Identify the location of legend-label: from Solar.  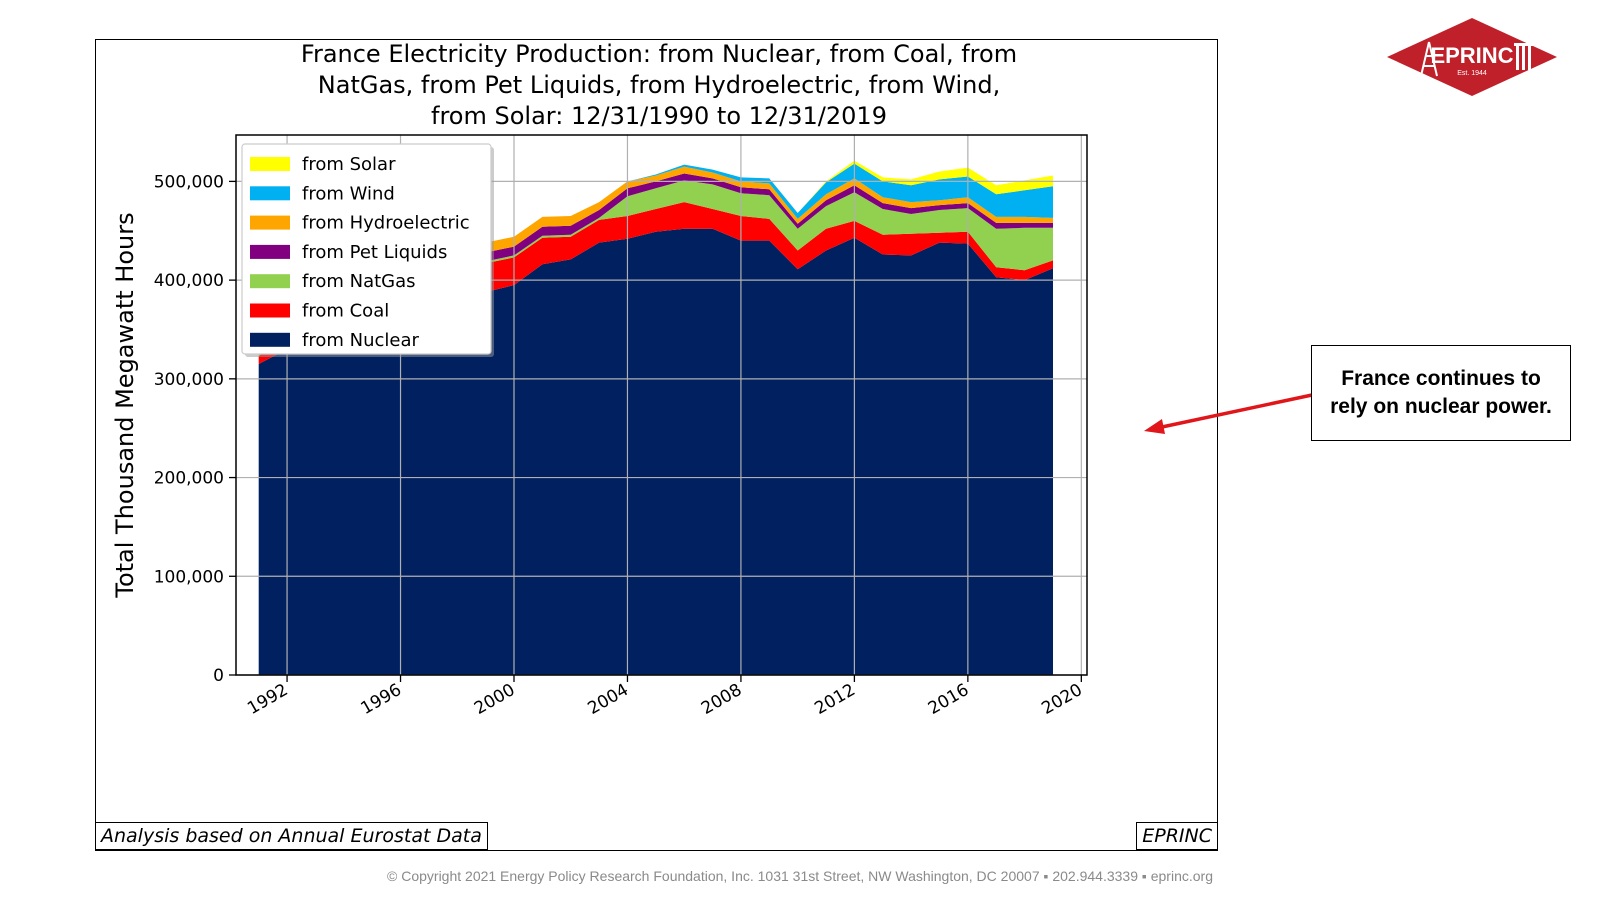
(349, 164).